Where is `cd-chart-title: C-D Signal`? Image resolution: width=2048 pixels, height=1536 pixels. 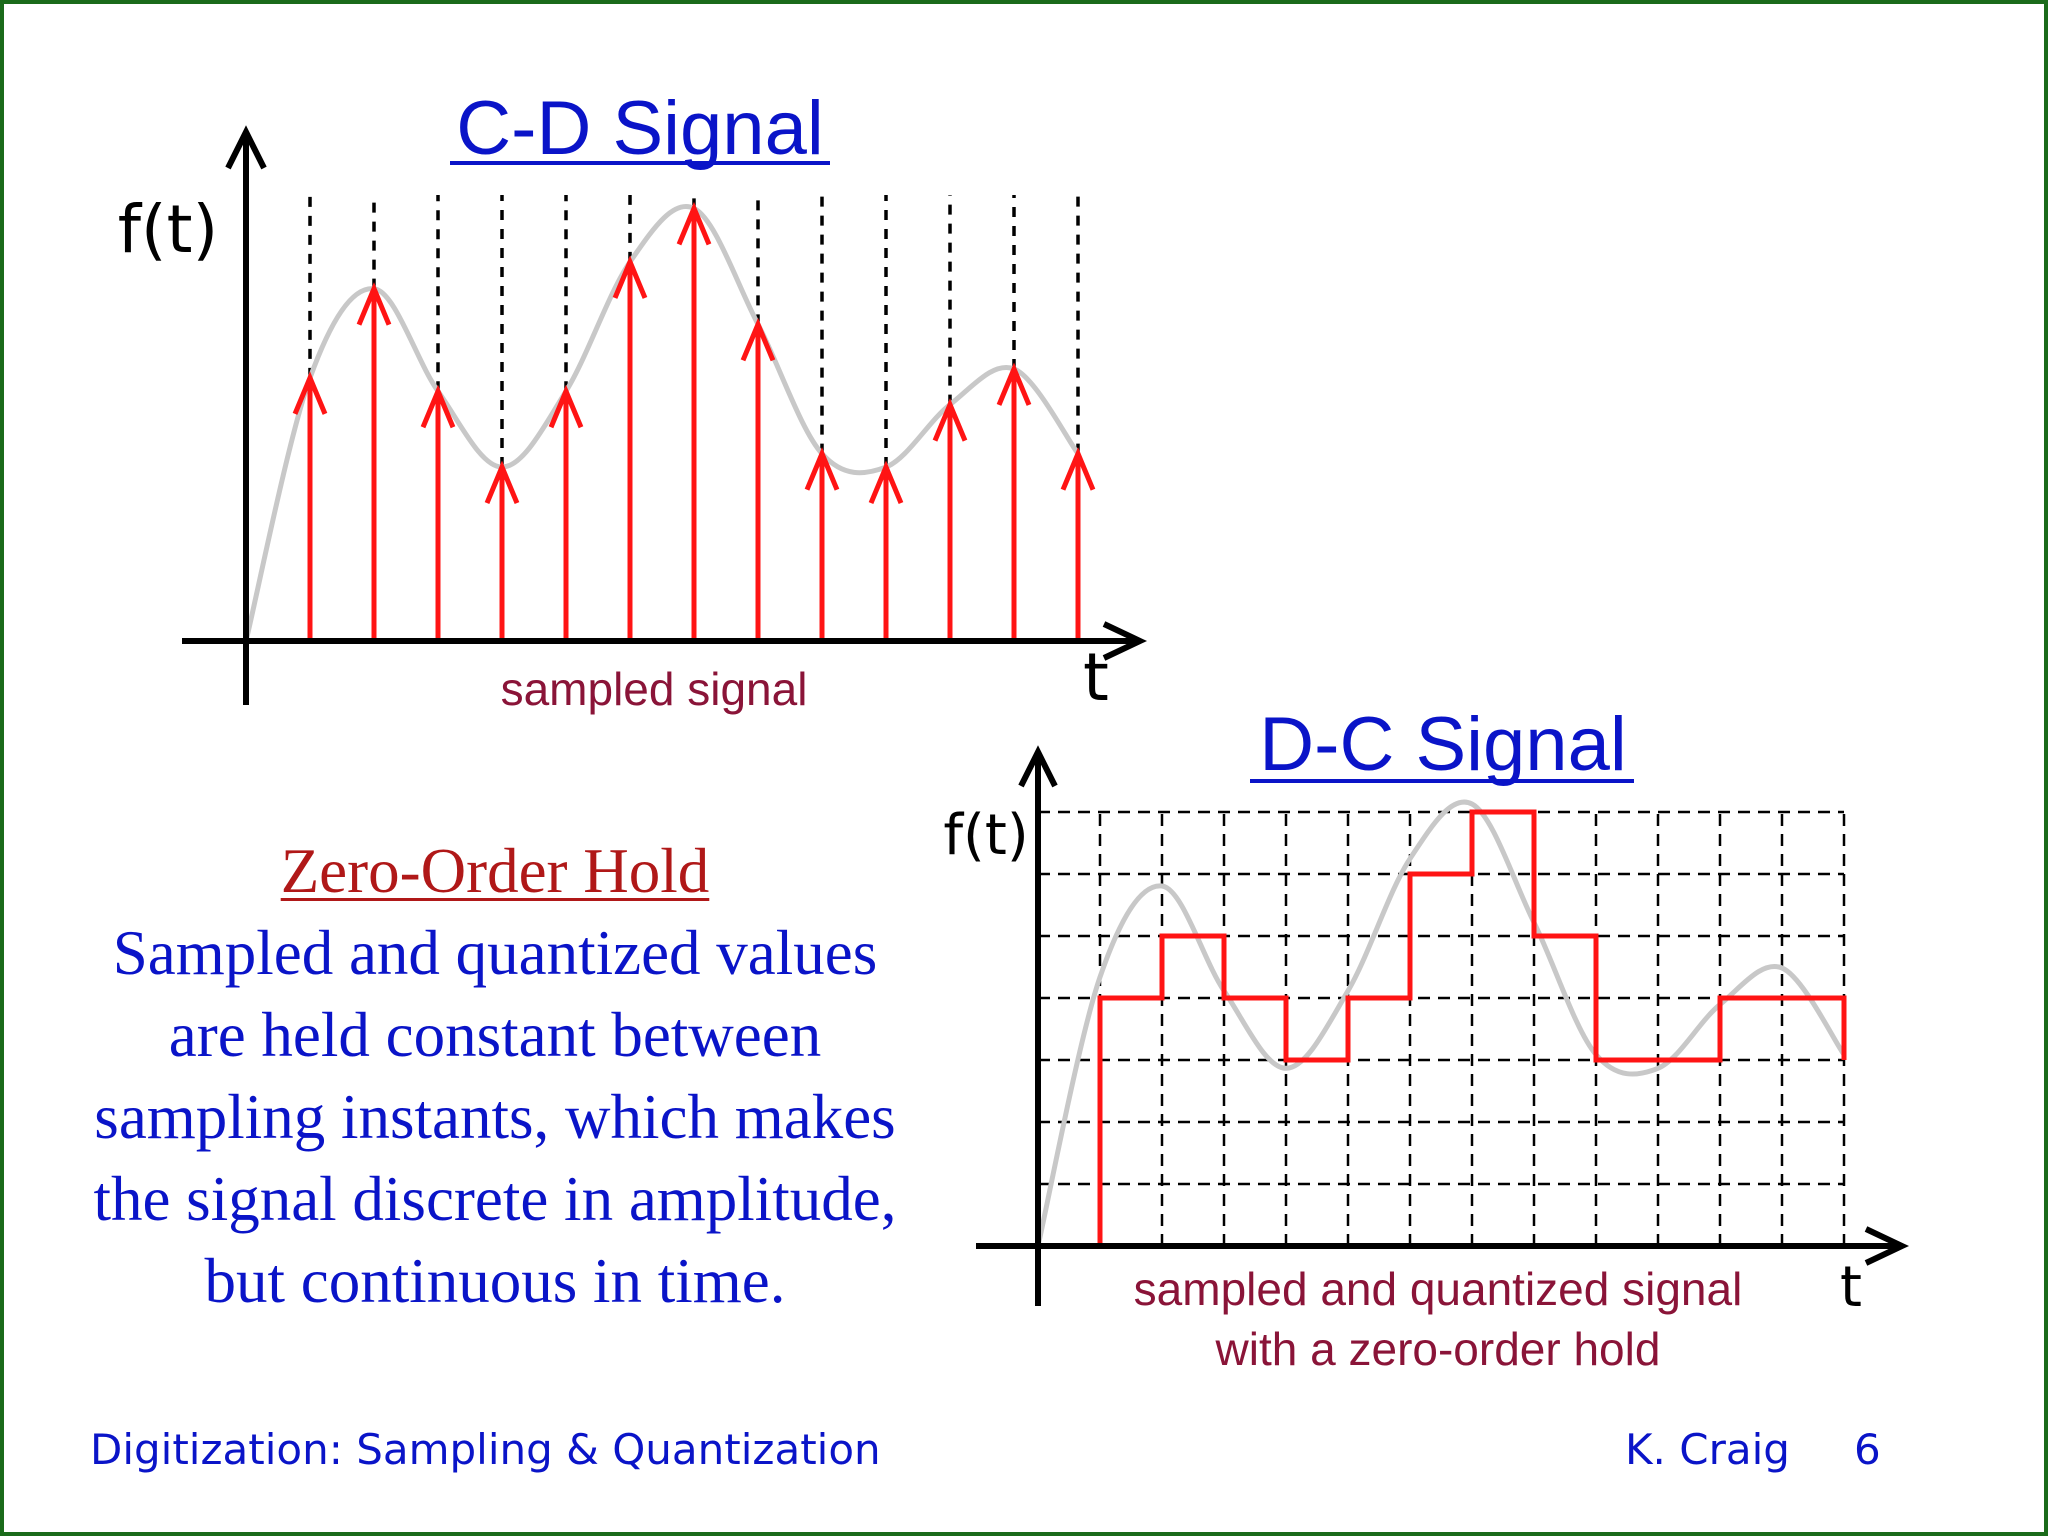 cd-chart-title: C-D Signal is located at coordinates (639, 128).